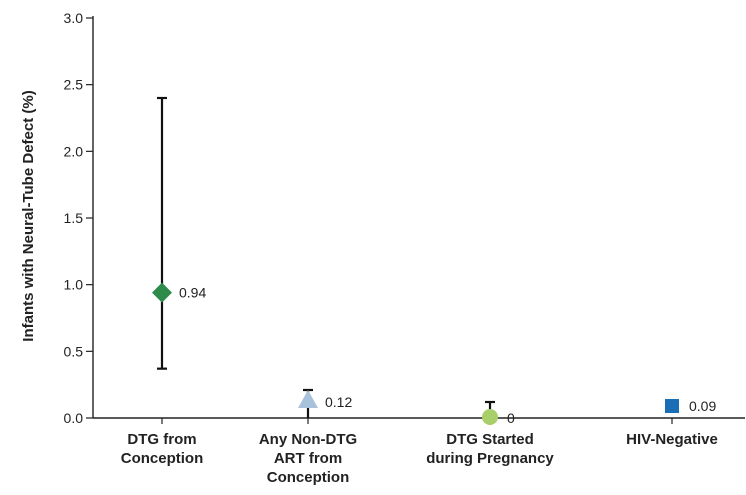 Image resolution: width=746 pixels, height=495 pixels. I want to click on category-label-line: HIV-Negative, so click(672, 439).